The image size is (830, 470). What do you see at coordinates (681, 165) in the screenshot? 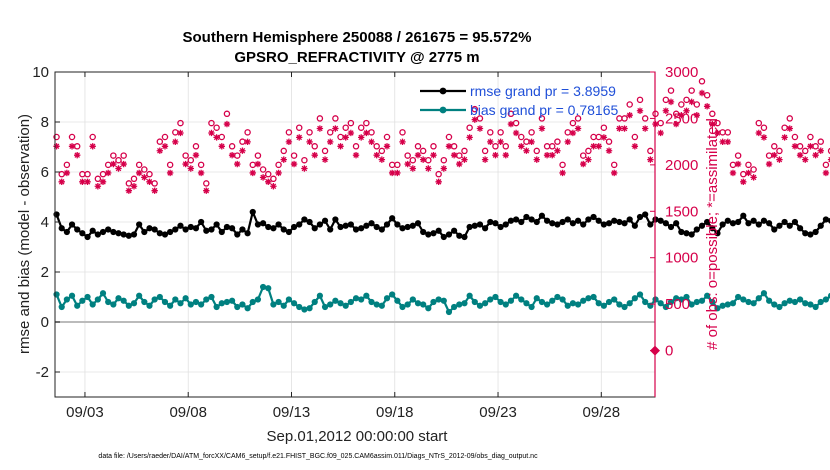
I see `y2-tick-label: 2000` at bounding box center [681, 165].